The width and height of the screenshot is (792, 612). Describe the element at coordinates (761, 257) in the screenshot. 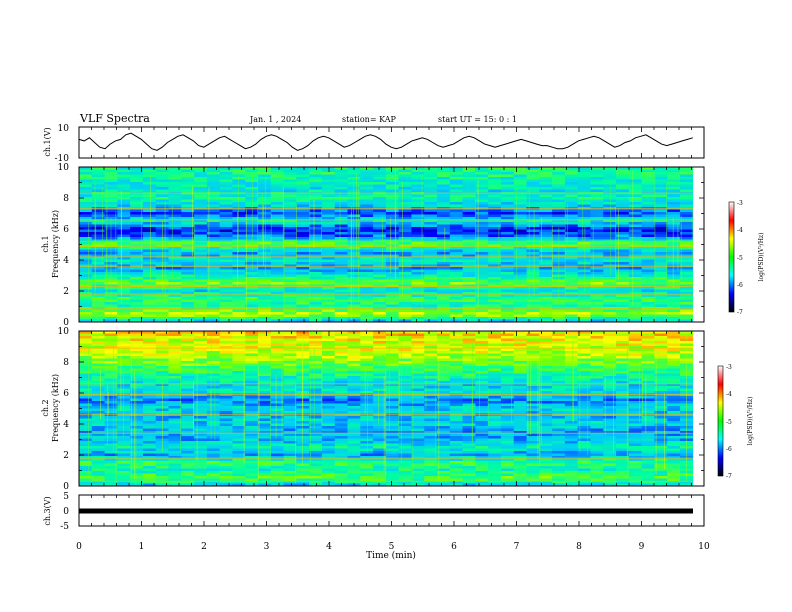

I see `ch1-colorbar-label: log(PSD)(V²/Hz)` at that location.